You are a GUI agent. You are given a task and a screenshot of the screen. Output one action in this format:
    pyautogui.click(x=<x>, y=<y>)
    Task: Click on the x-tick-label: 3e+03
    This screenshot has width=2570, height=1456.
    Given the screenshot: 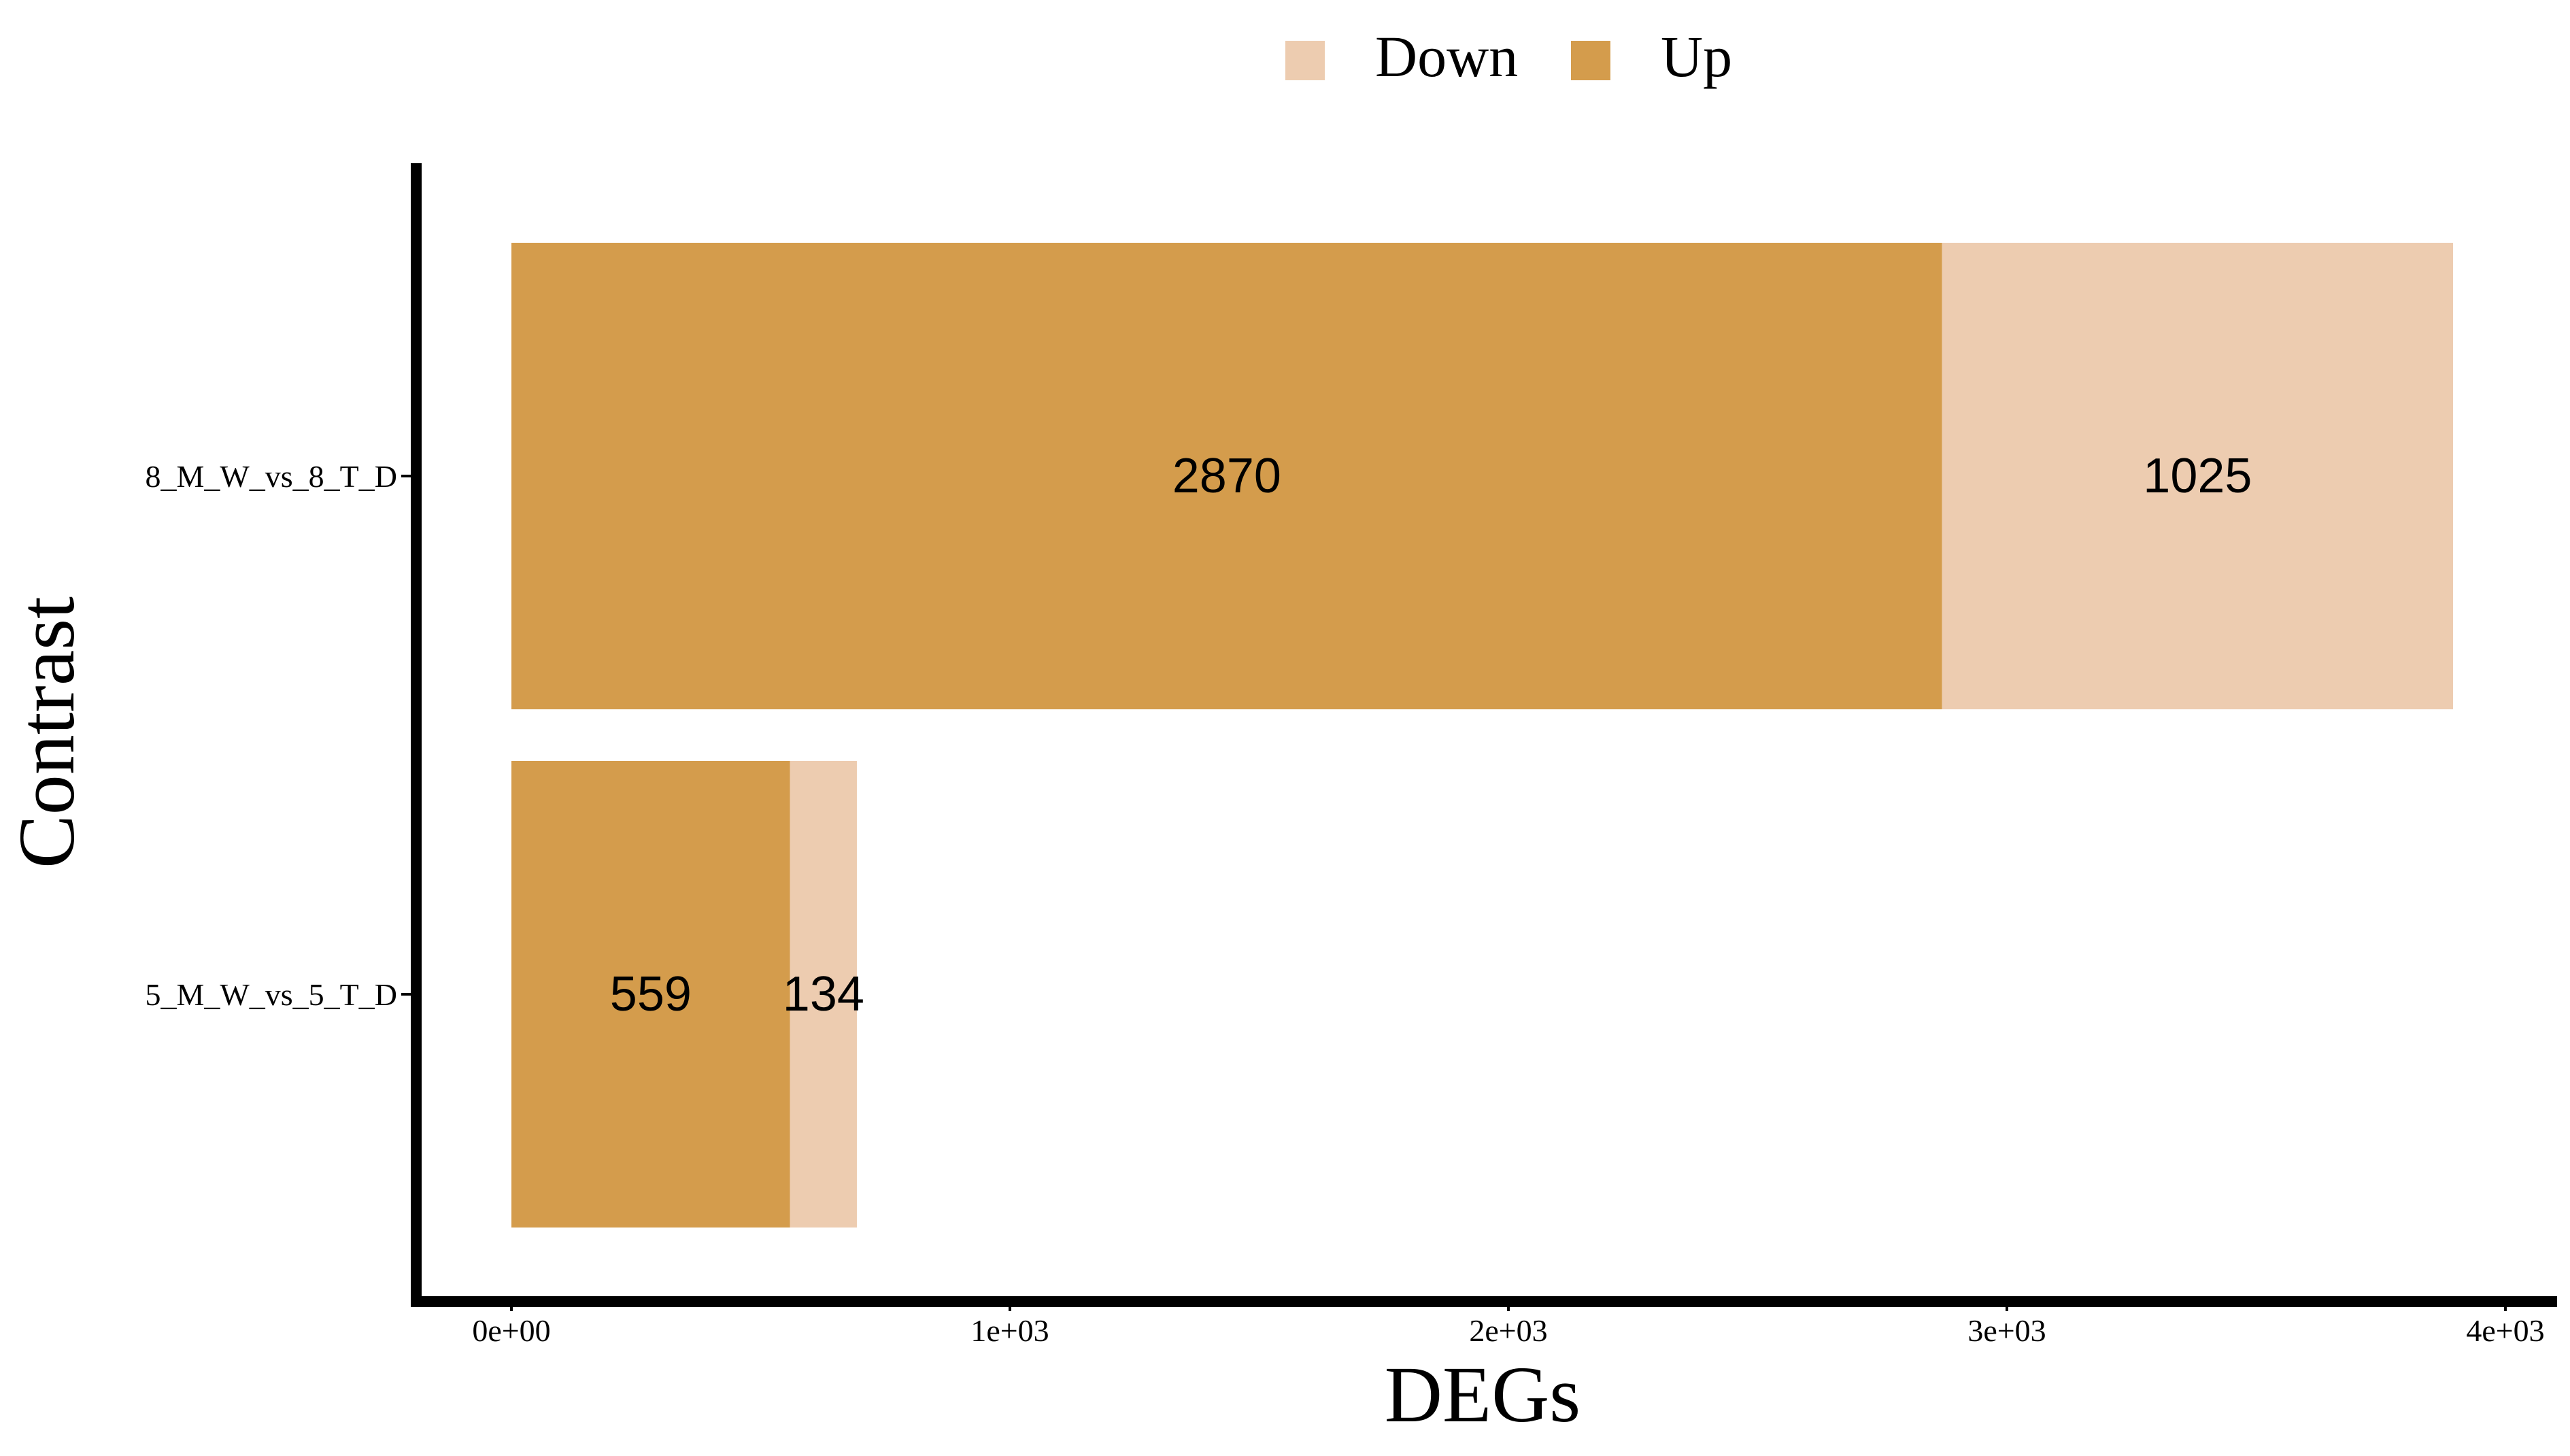 What is the action you would take?
    pyautogui.click(x=2007, y=1330)
    